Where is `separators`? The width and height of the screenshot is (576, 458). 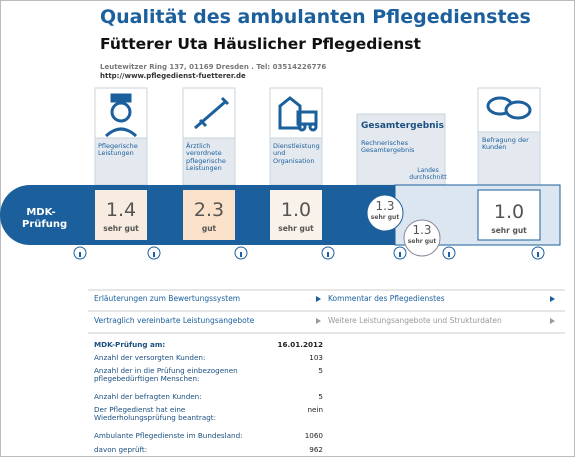
separators is located at coordinates (326, 311).